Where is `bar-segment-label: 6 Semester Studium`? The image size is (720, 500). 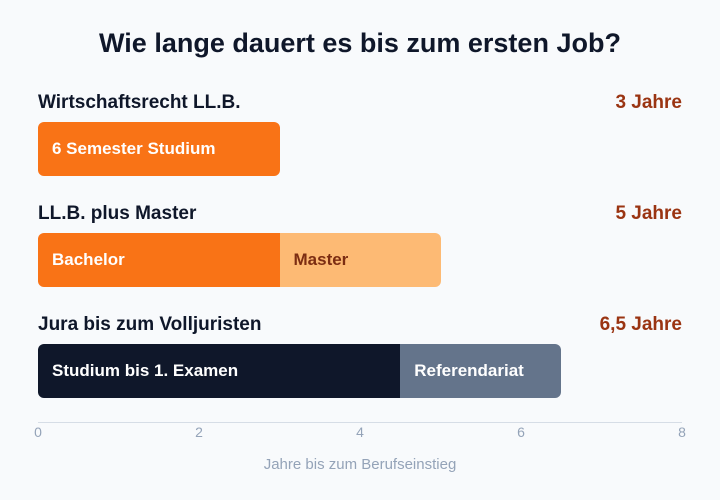
bar-segment-label: 6 Semester Studium is located at coordinates (134, 148).